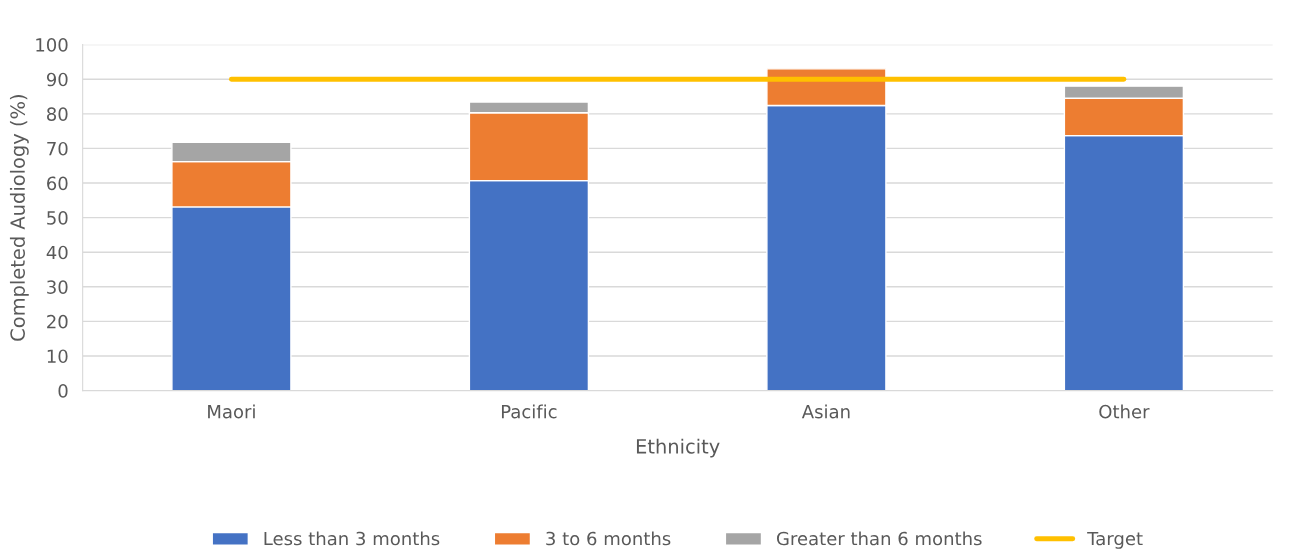 The image size is (1312, 558). What do you see at coordinates (1115, 540) in the screenshot?
I see `legend-label: Target` at bounding box center [1115, 540].